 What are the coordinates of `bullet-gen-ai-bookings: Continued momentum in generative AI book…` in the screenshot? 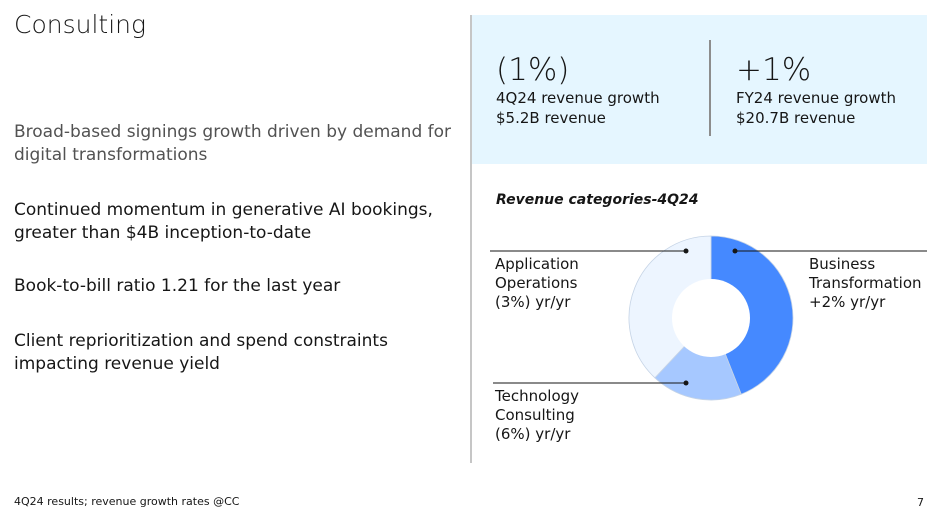 It's located at (223, 221).